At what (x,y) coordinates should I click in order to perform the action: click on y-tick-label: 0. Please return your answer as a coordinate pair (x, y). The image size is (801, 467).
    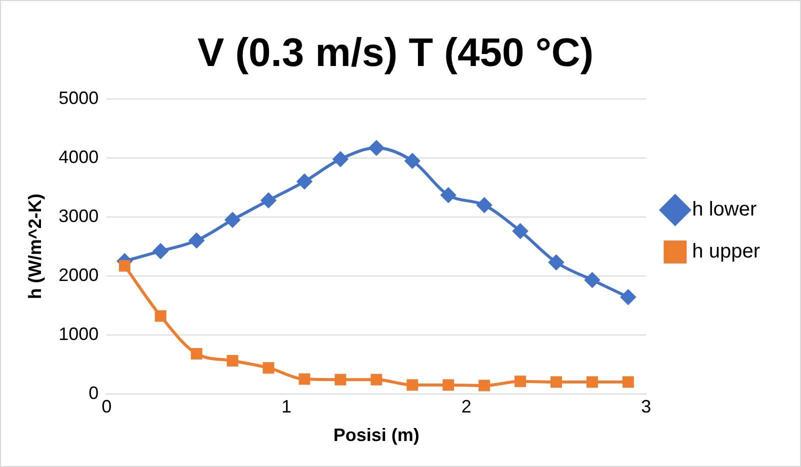
    Looking at the image, I should click on (93, 392).